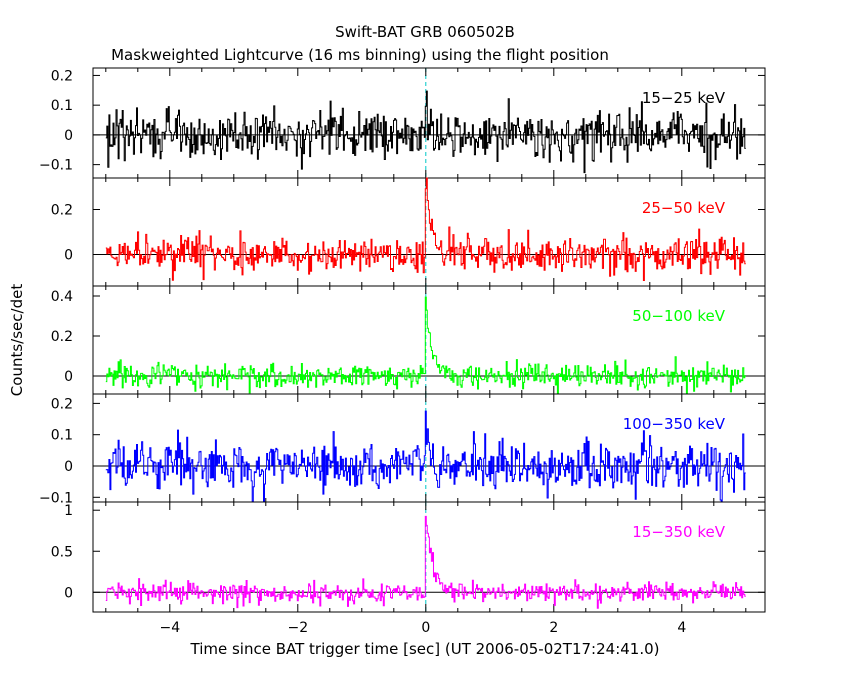 Image resolution: width=850 pixels, height=680 pixels. Describe the element at coordinates (62, 552) in the screenshot. I see `y-tick-label: 0.5` at that location.